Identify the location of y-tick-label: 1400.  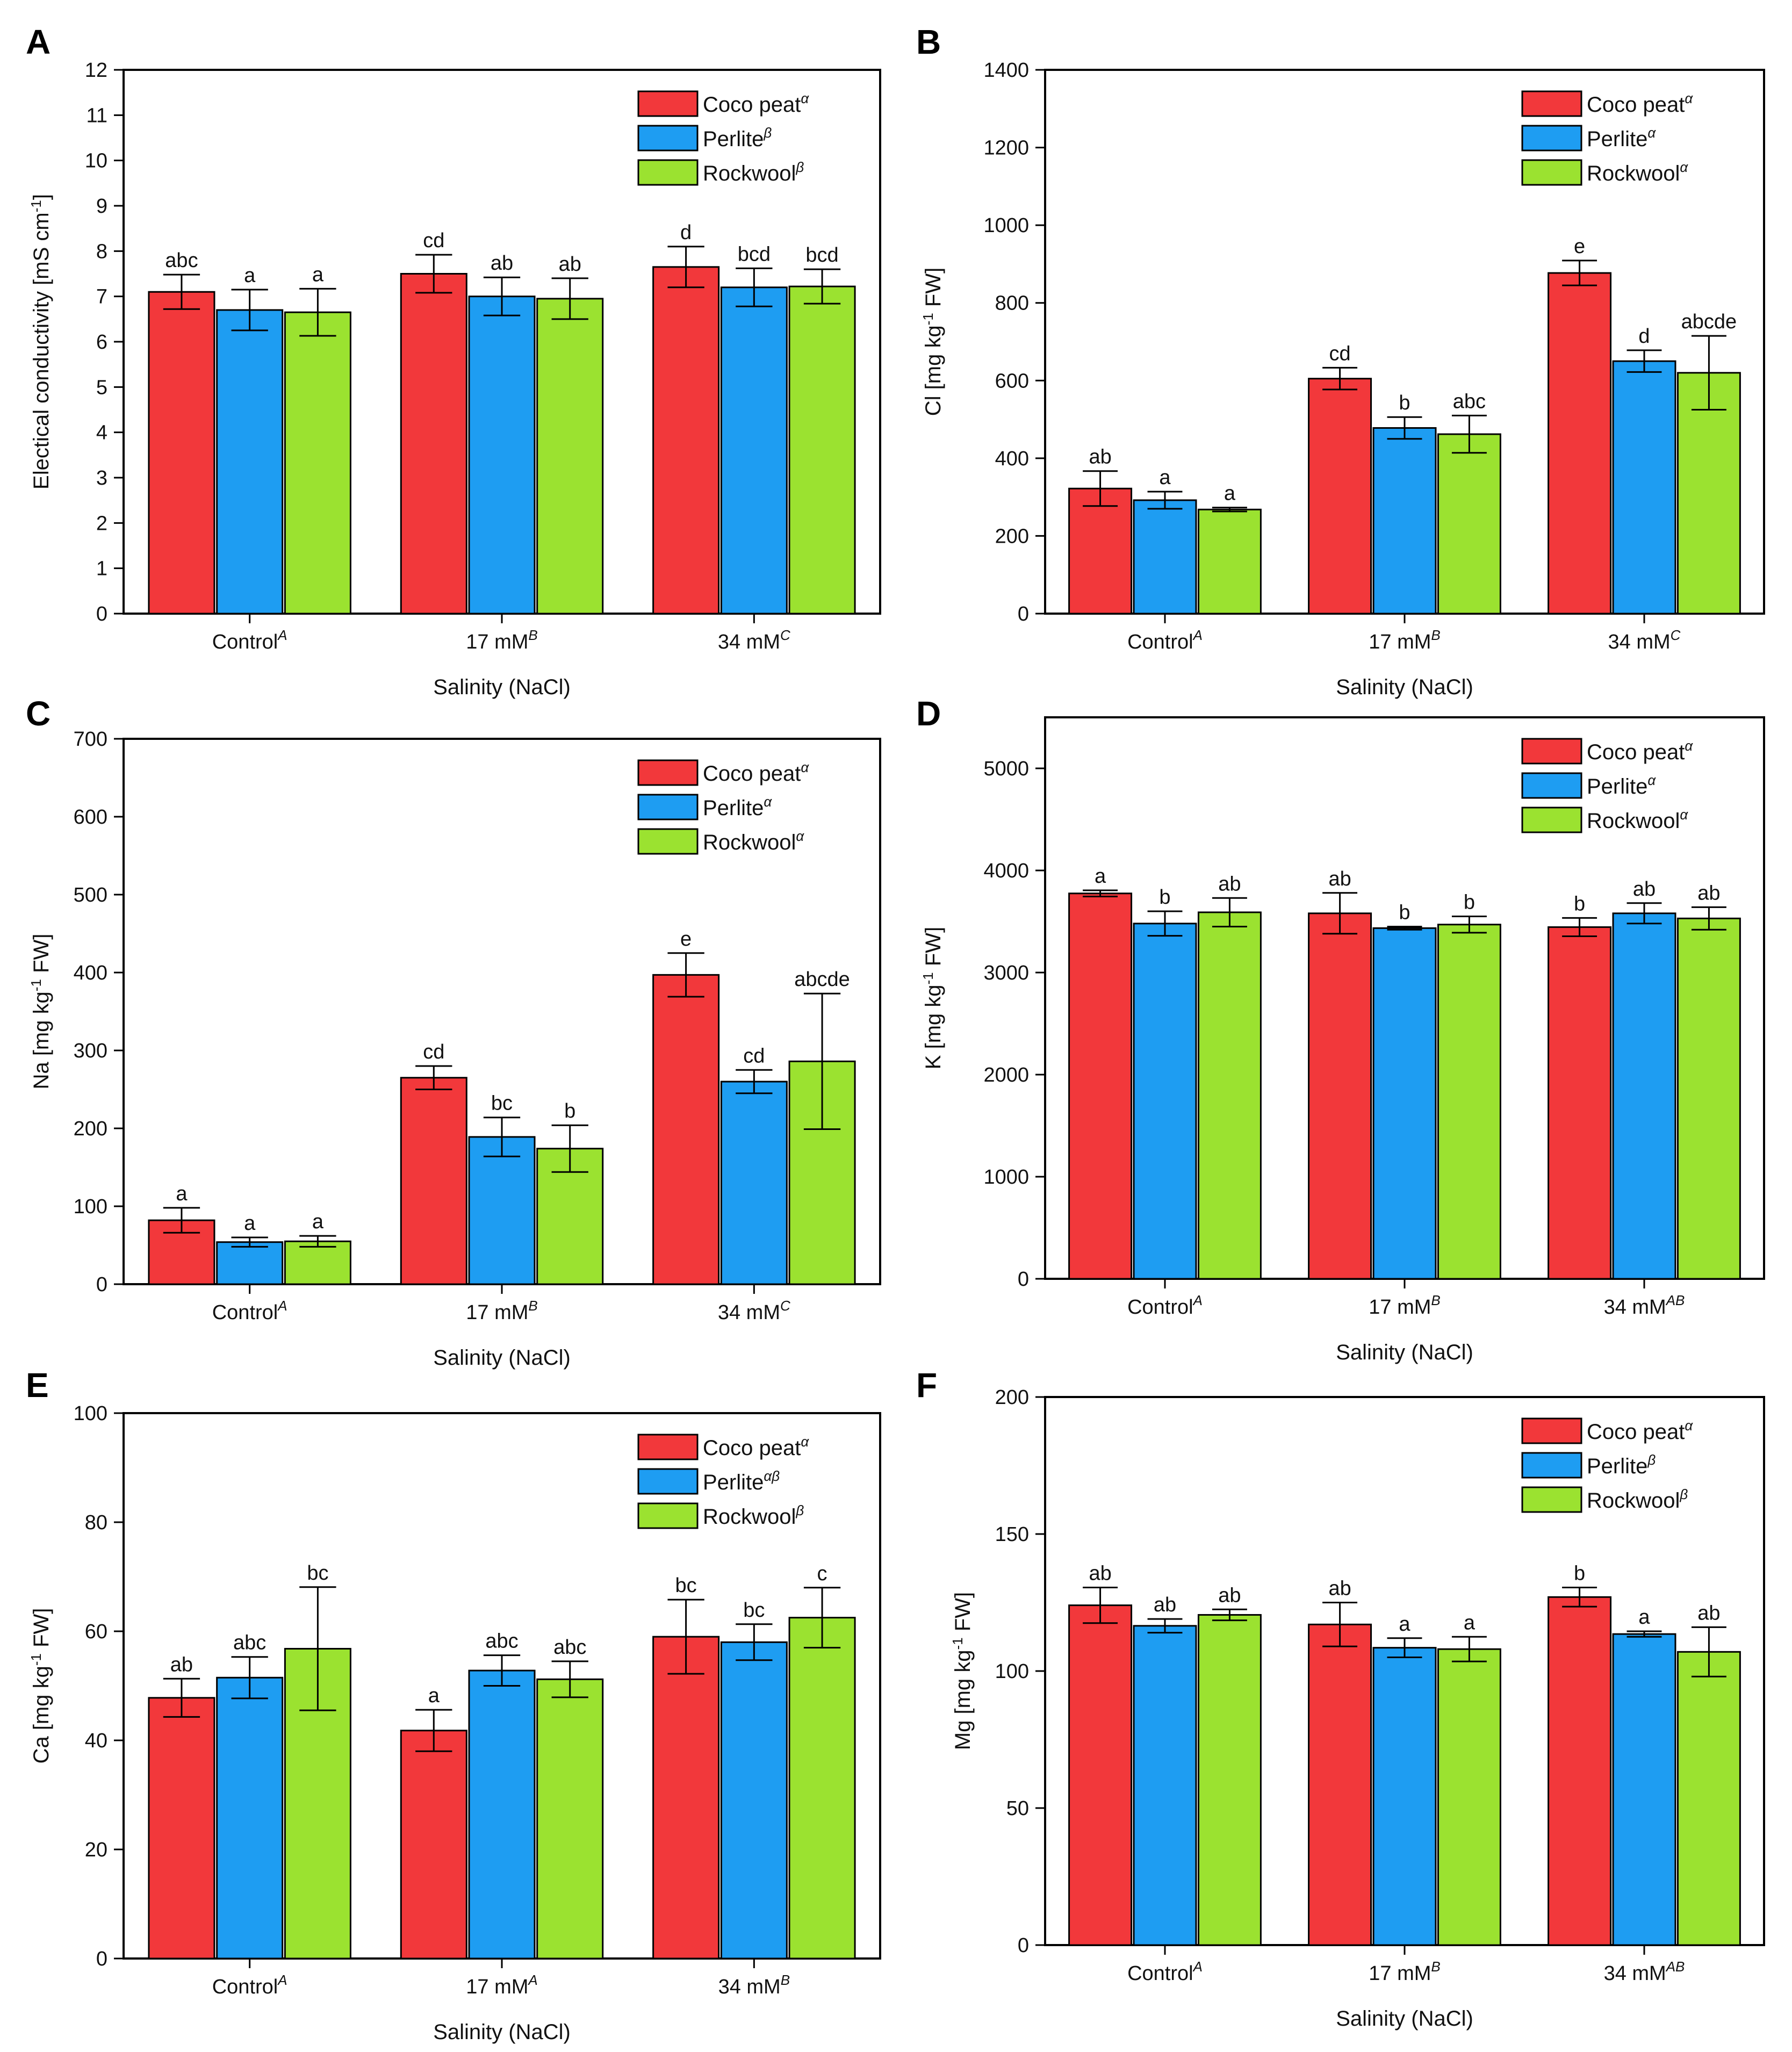
(1006, 70).